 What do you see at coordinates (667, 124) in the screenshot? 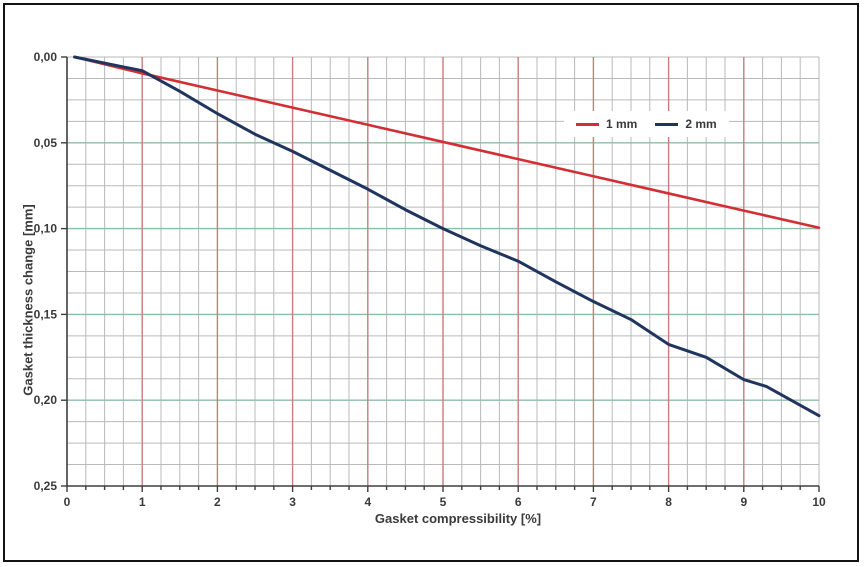
I see `series-2mm-line-swatch` at bounding box center [667, 124].